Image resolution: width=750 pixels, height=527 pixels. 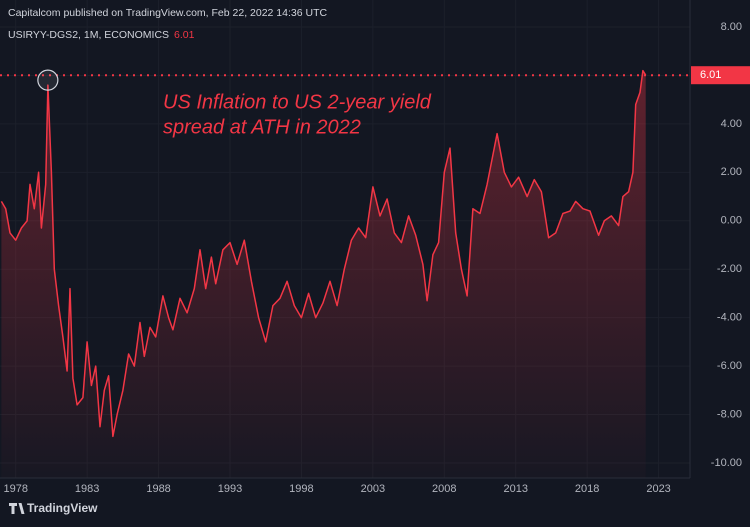 I want to click on x-tick-label: 2018, so click(x=587, y=489).